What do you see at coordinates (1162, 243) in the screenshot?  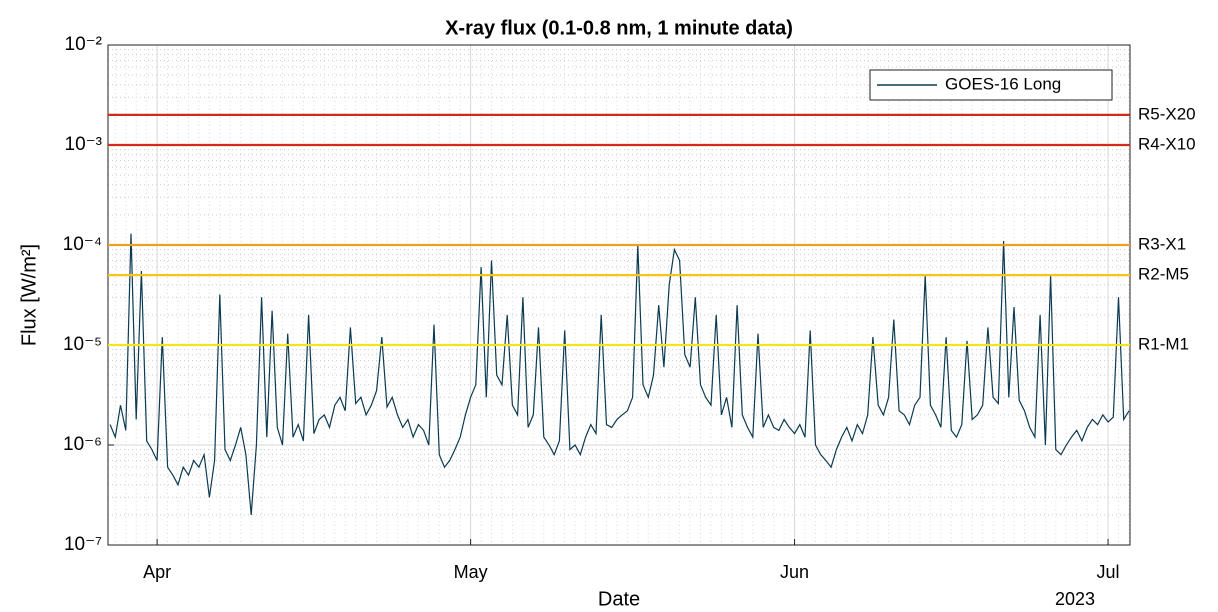 I see `threshold-label: R3-X1` at bounding box center [1162, 243].